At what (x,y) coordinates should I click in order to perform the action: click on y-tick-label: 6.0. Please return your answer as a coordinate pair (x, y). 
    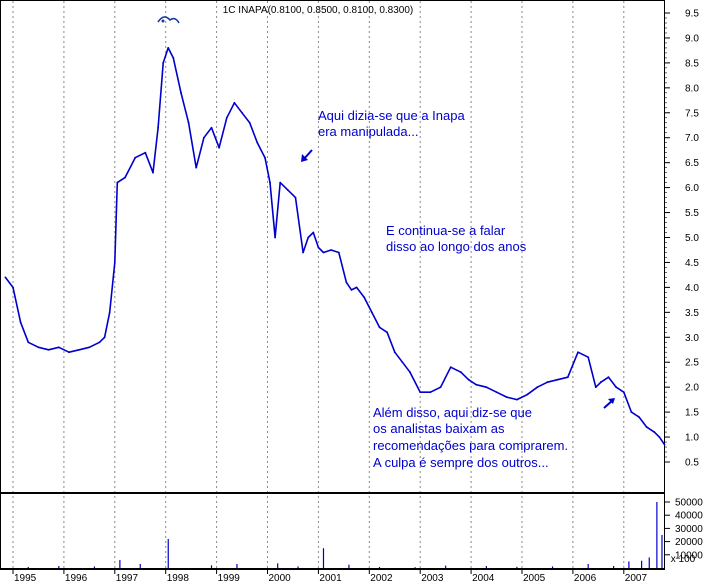
    Looking at the image, I should click on (692, 188).